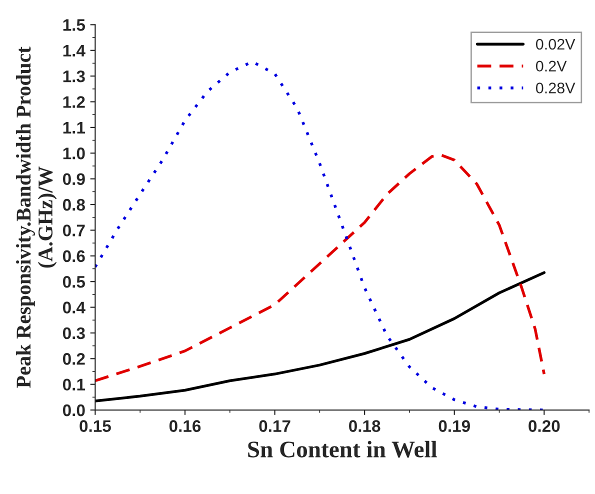 The height and width of the screenshot is (494, 595). Describe the element at coordinates (74, 282) in the screenshot. I see `y-tick-label: 0.5` at that location.